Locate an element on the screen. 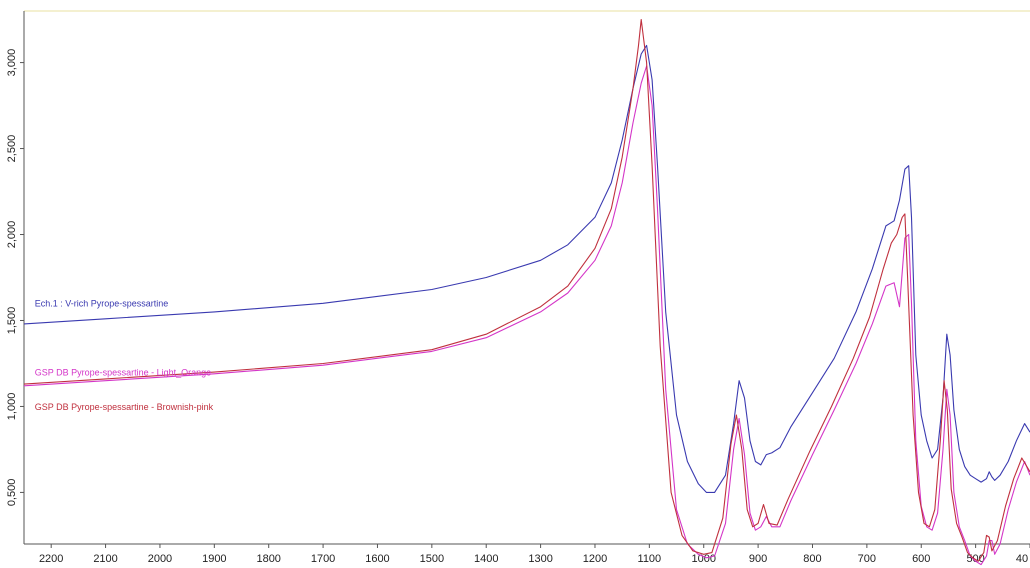  y-tick-label: 2,000 is located at coordinates (12, 235).